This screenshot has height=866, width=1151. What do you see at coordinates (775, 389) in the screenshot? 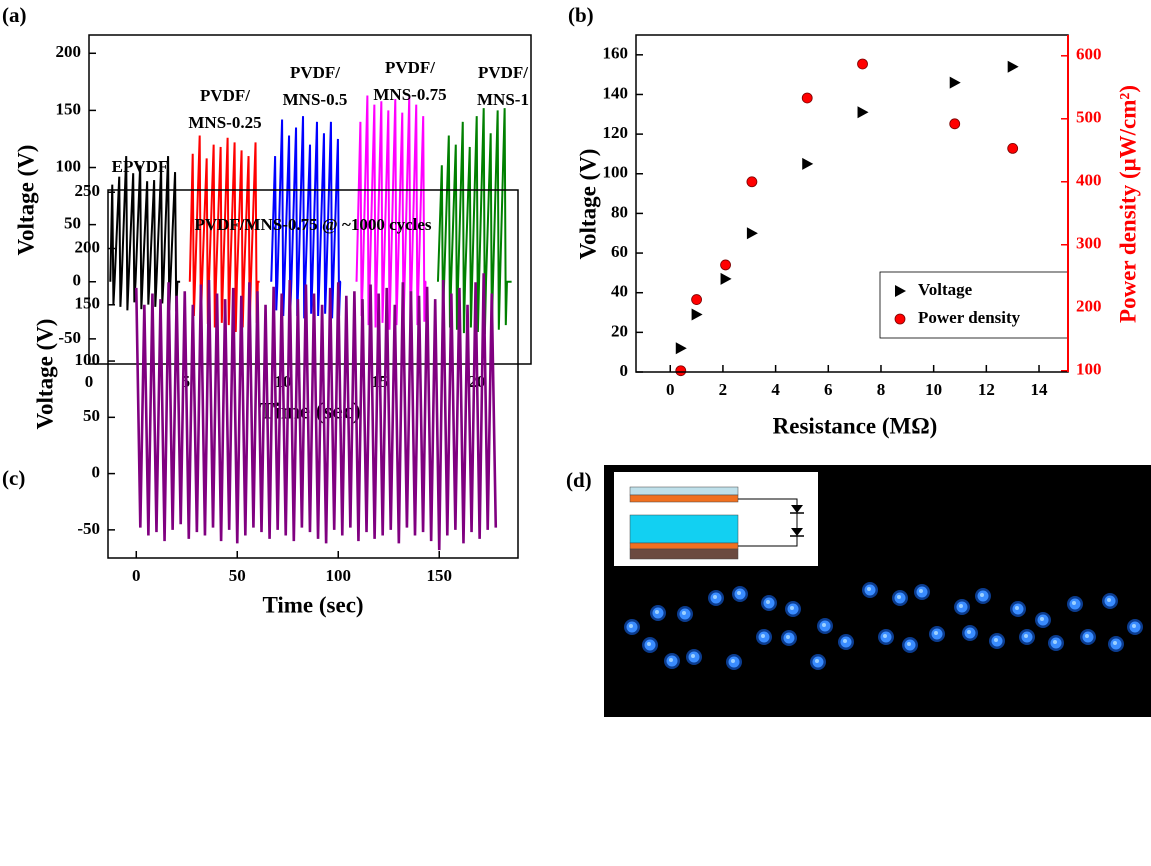
I see `x-tick-label: 4` at bounding box center [775, 389].